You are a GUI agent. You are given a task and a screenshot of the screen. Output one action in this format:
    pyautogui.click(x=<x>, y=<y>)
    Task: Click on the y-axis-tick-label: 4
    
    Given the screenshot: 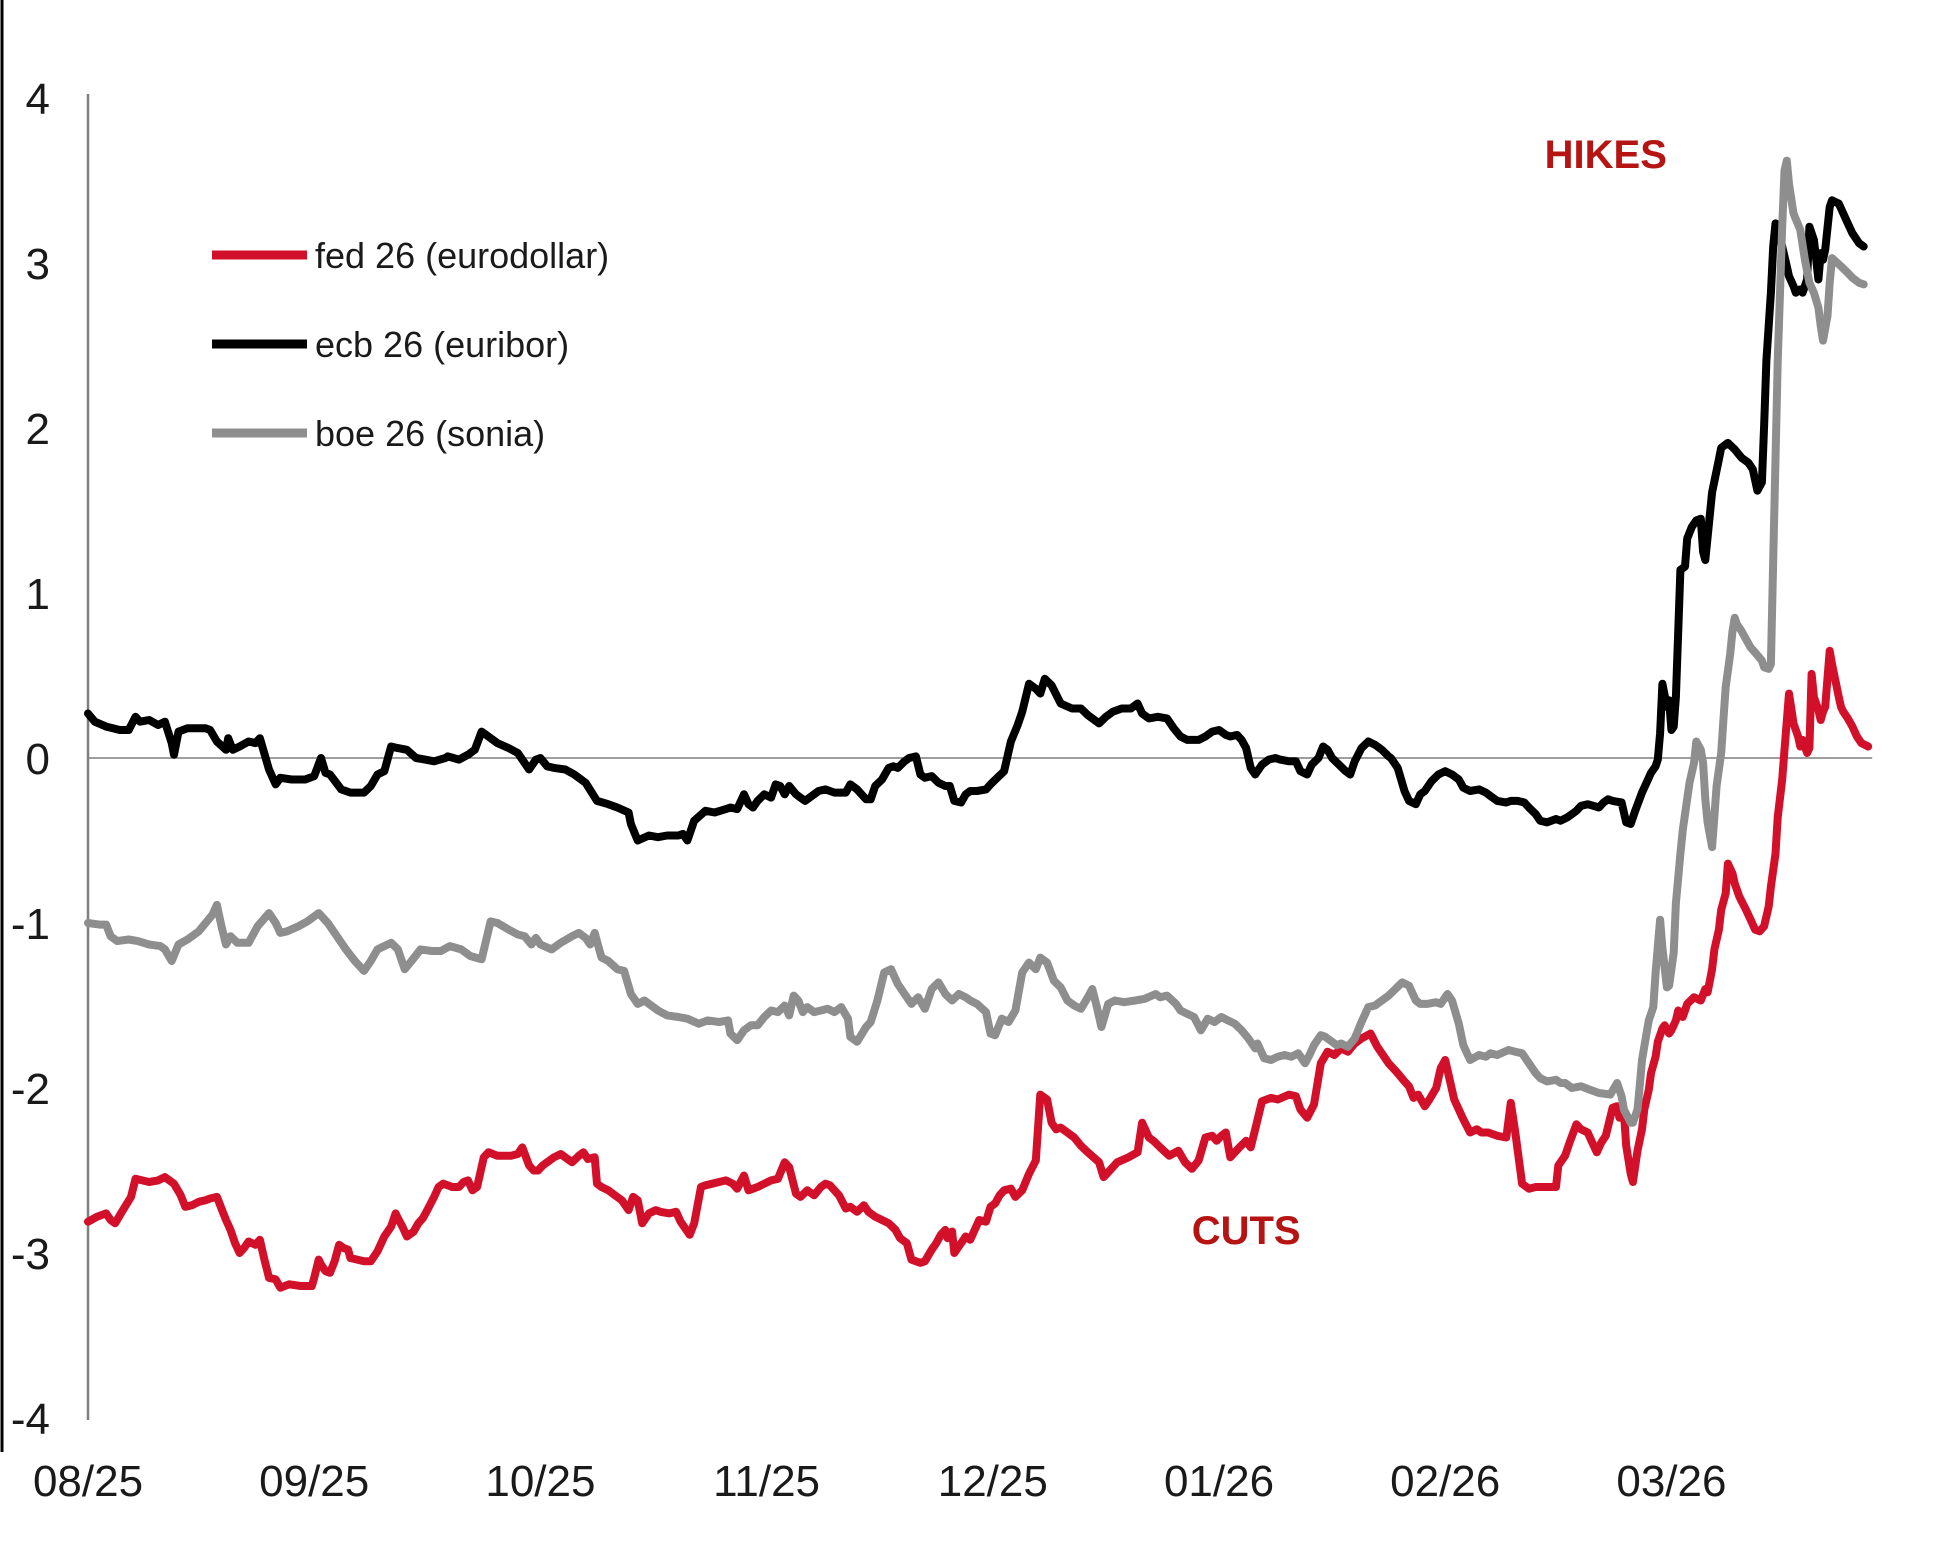 What is the action you would take?
    pyautogui.click(x=38, y=99)
    